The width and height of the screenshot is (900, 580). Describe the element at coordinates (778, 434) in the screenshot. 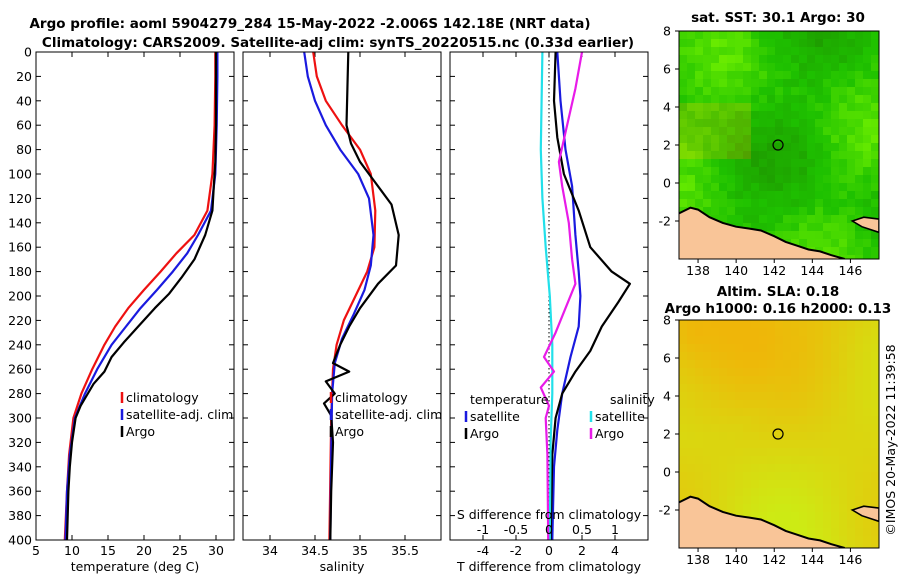

I see `argo-location-marker` at that location.